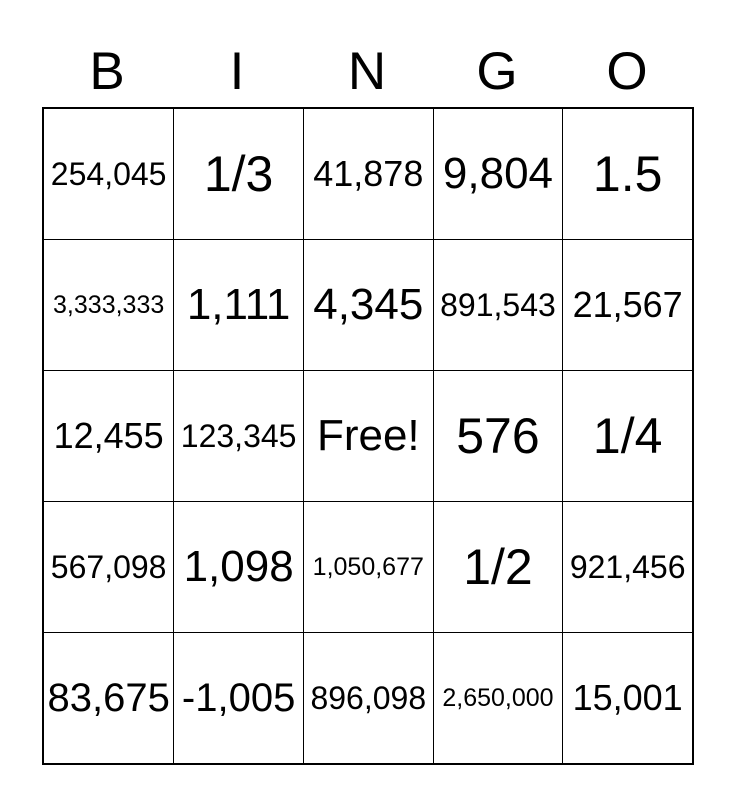  I want to click on bingo-cell: -1,005, so click(238, 698).